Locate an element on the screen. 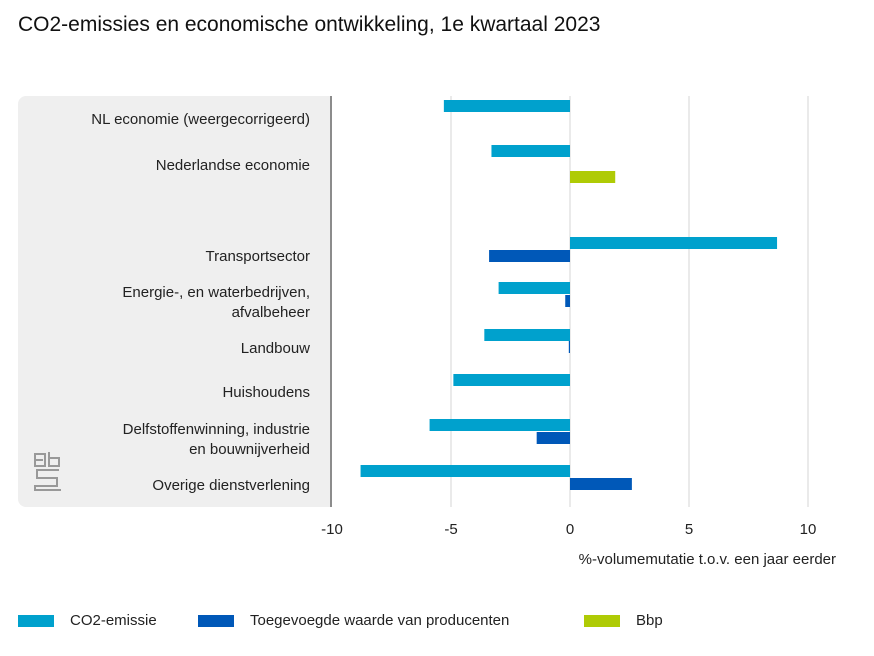  legend-item-co2: CO2-emissie is located at coordinates (87, 620).